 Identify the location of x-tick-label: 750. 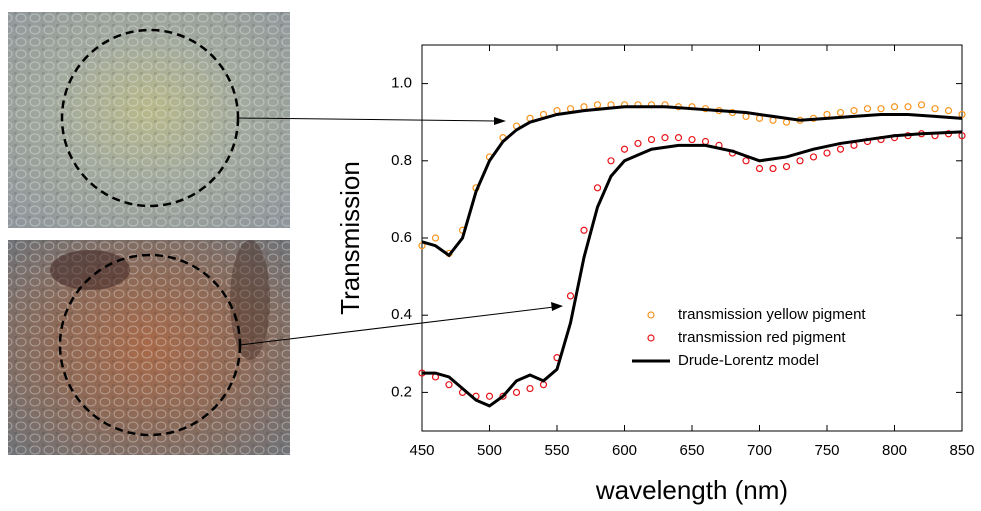
(826, 450).